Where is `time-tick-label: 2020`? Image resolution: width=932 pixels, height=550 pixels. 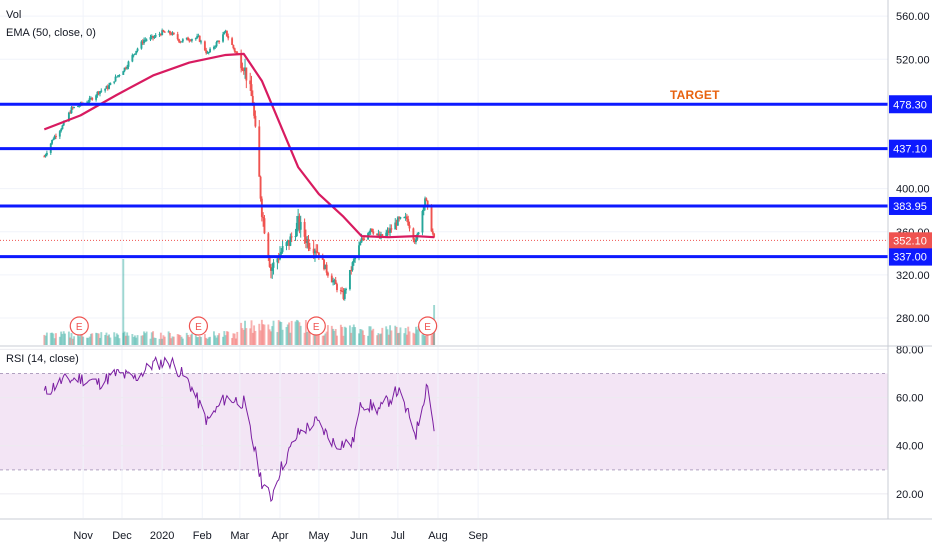
time-tick-label: 2020 is located at coordinates (162, 536).